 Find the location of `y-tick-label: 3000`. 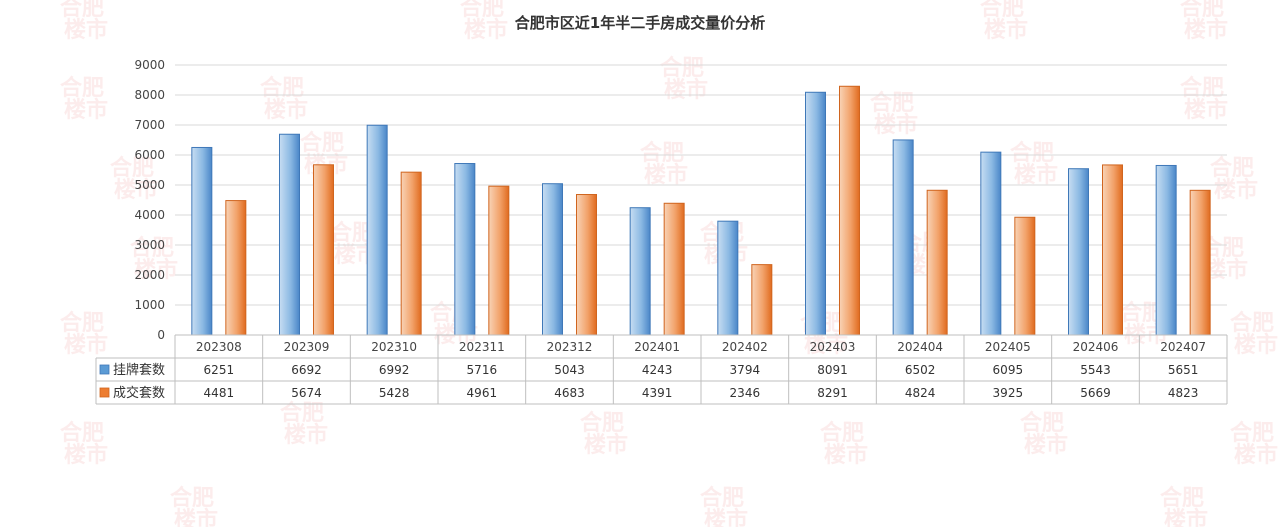

y-tick-label: 3000 is located at coordinates (149, 245).